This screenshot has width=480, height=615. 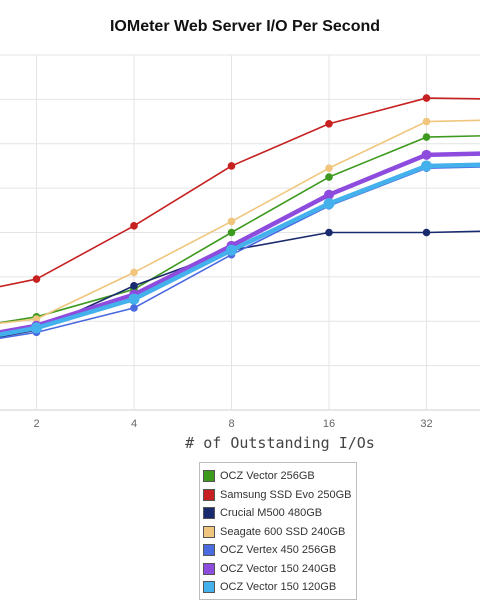 I want to click on x-tick-label: 4, so click(x=134, y=424).